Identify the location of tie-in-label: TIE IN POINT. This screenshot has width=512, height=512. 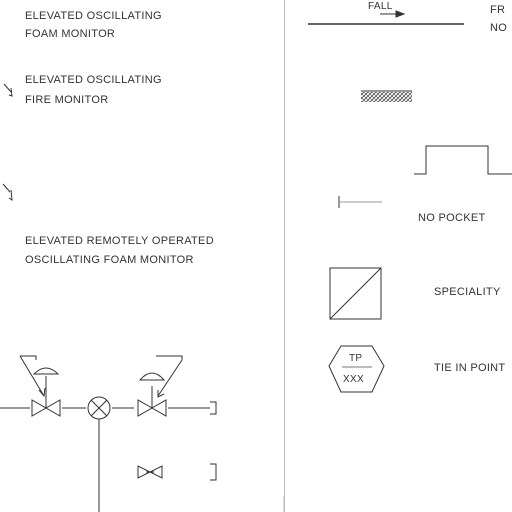
(470, 368).